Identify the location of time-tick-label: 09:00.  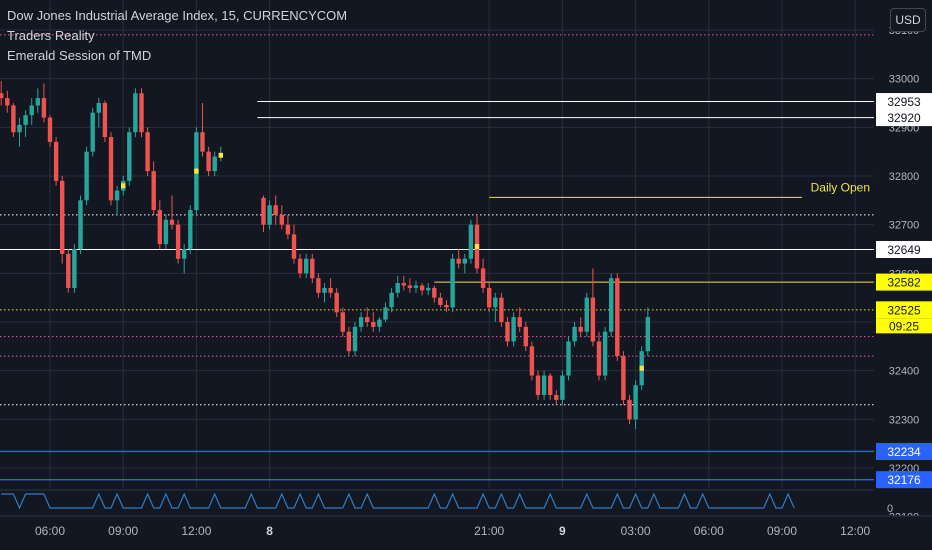
(123, 531).